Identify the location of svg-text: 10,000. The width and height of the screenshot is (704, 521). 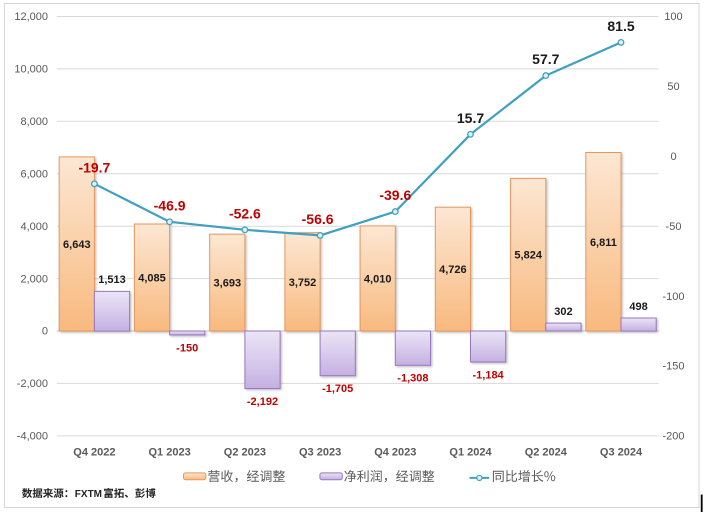
(31, 70).